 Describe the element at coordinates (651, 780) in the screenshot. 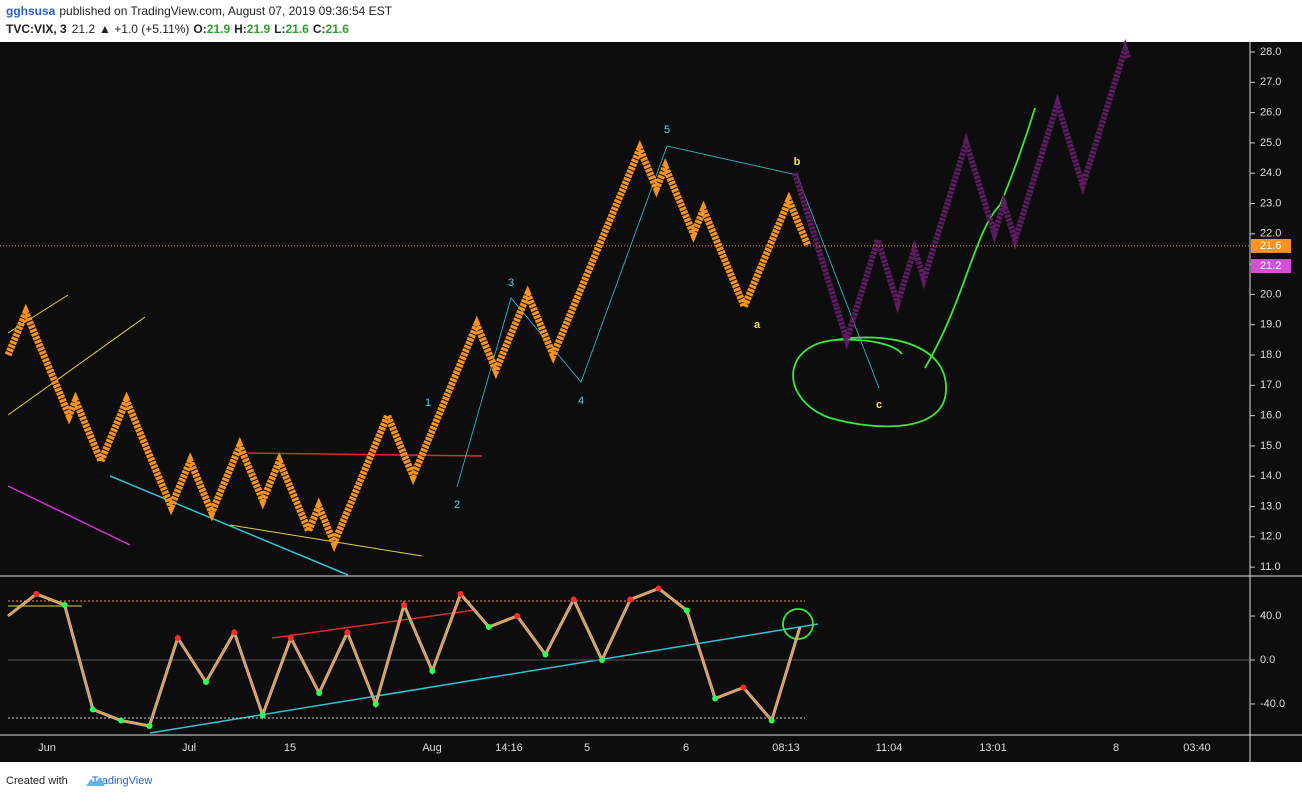

I see `footer-background` at that location.